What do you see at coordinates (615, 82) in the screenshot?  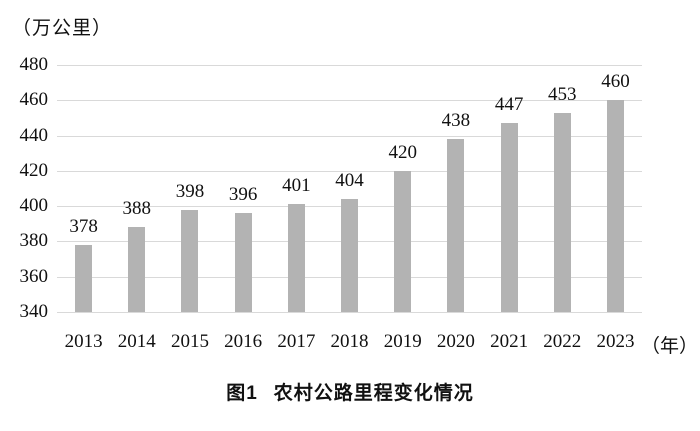 I see `bar-value-label: 460` at bounding box center [615, 82].